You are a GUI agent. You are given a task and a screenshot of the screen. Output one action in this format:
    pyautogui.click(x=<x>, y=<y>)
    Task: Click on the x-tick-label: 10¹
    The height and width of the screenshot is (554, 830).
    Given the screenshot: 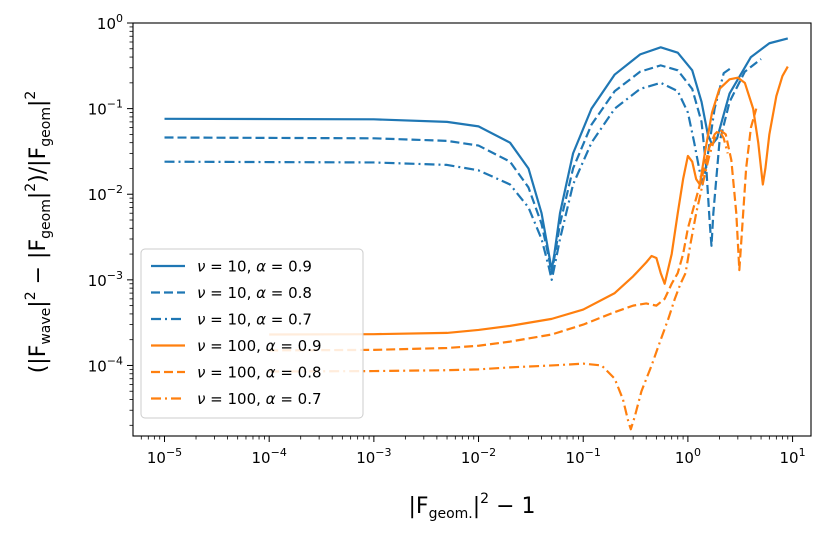 What is the action you would take?
    pyautogui.click(x=793, y=456)
    